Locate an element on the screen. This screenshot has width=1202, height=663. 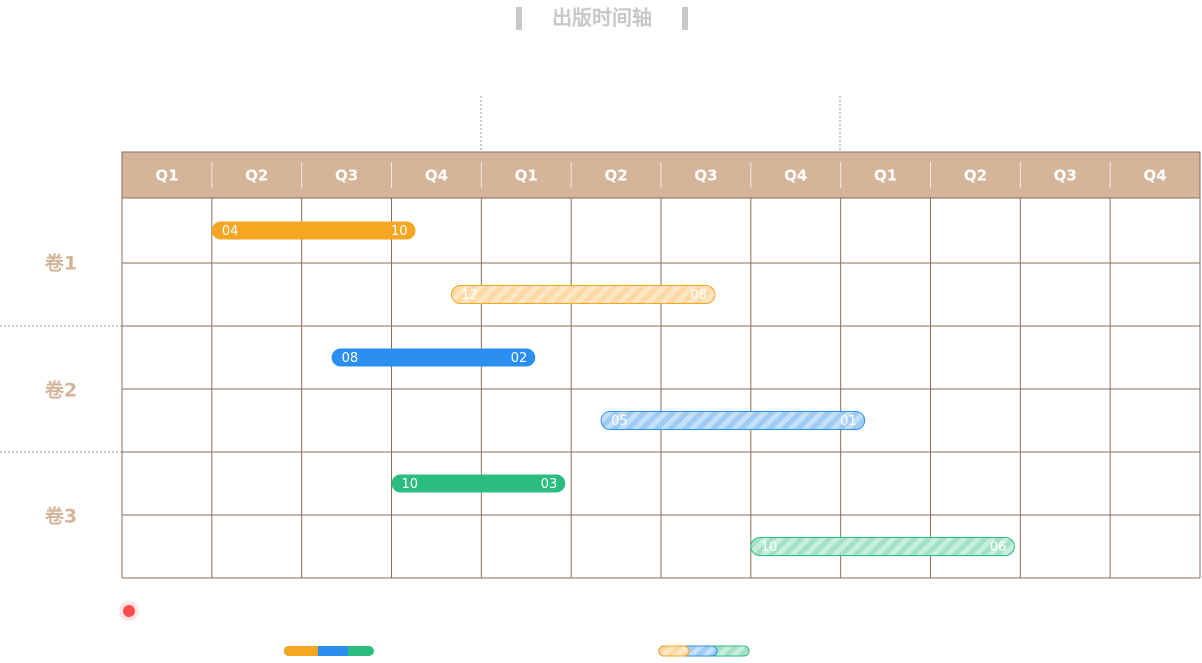
bar-end: 10 is located at coordinates (399, 231).